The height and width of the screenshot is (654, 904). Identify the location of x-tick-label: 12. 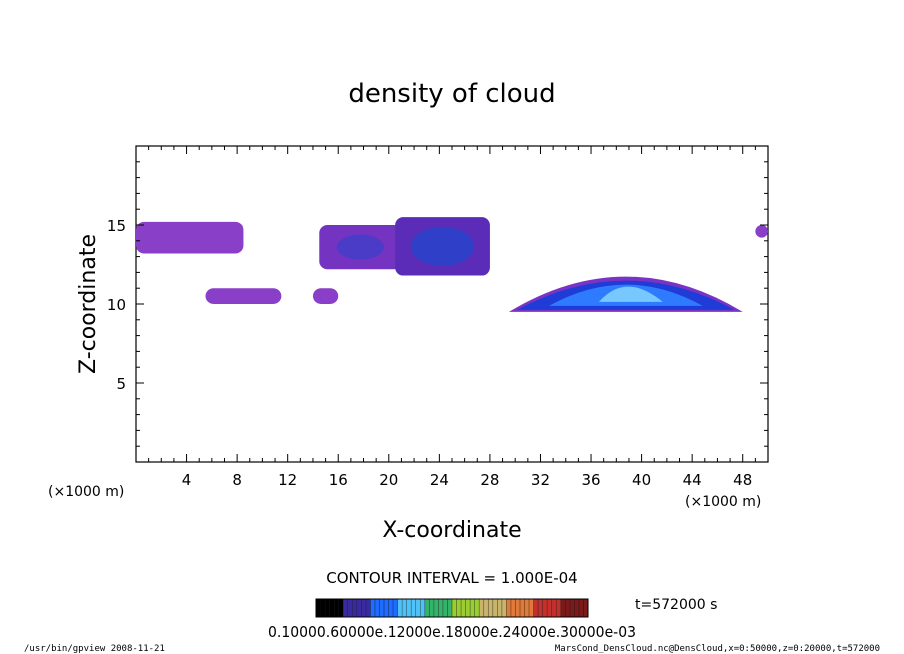
(287, 480).